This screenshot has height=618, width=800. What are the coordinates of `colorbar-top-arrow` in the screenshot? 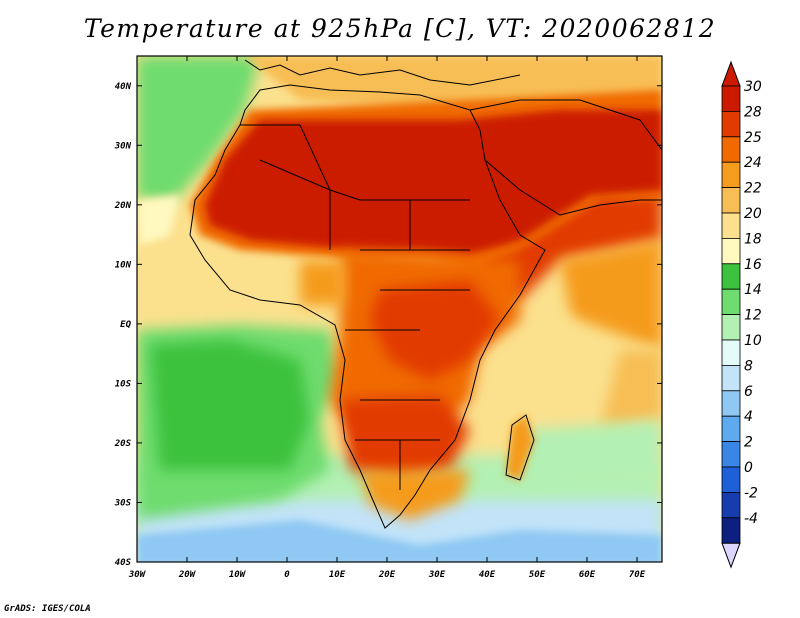 It's located at (731, 73).